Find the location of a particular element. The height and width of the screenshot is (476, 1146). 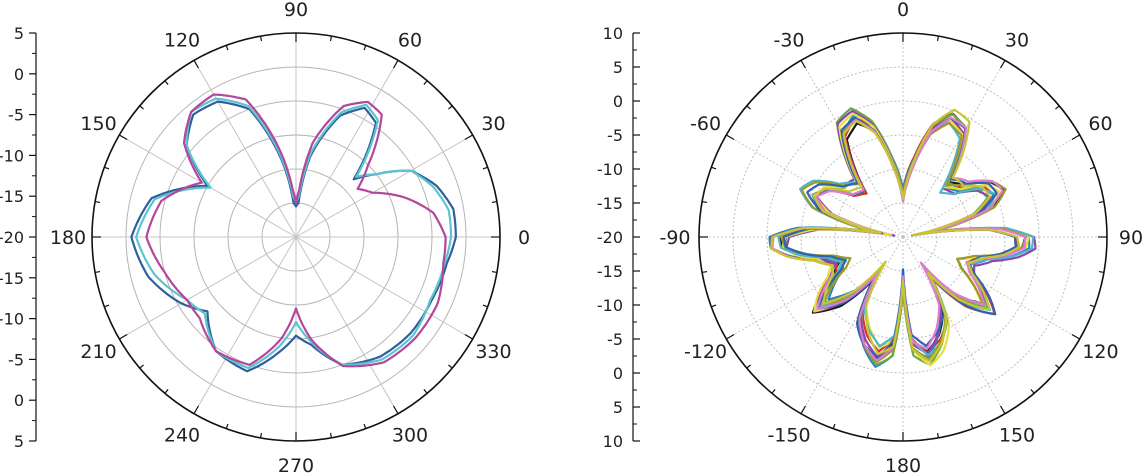

angle-tick-label: 60 is located at coordinates (410, 41).